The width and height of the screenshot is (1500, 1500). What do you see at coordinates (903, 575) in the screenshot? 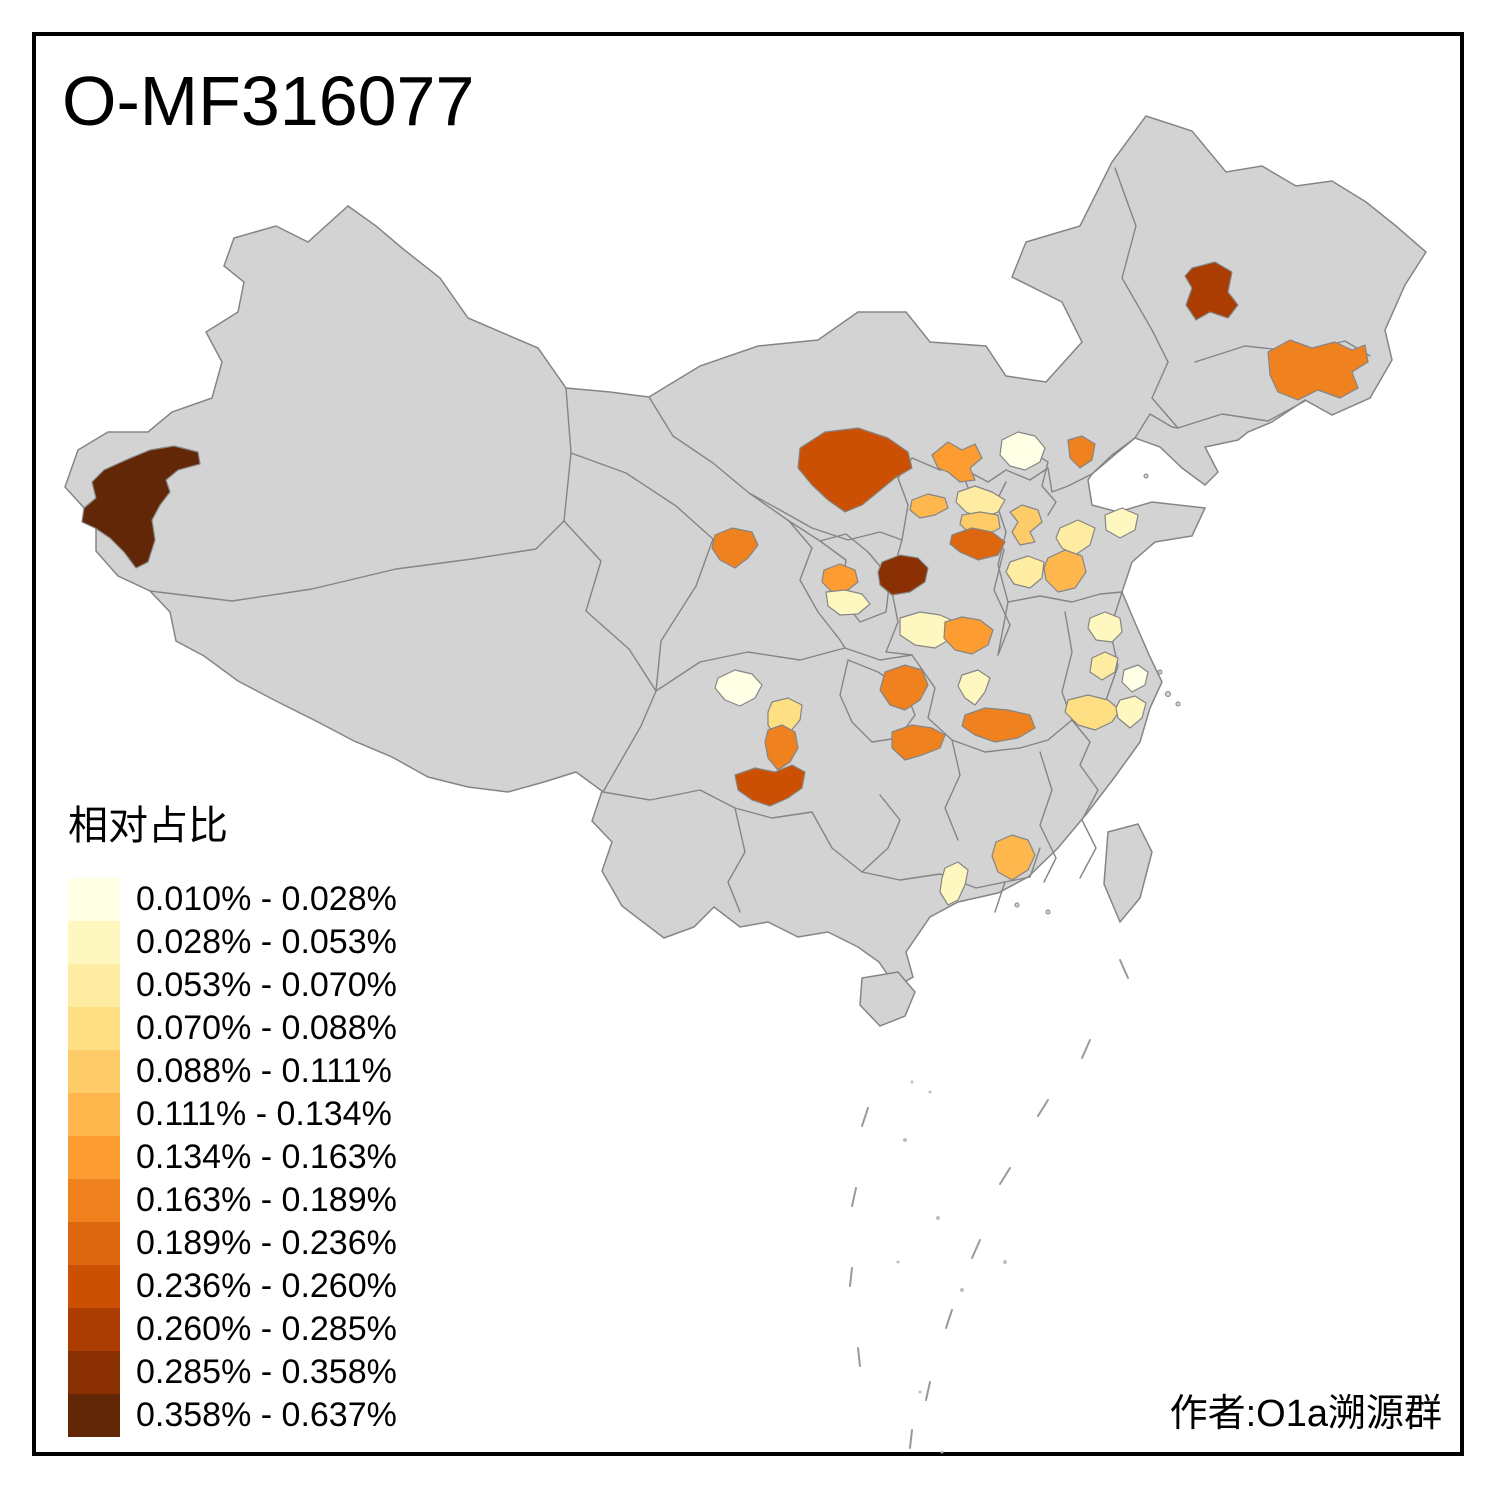
I see `map-region-shaanxi-yulin` at bounding box center [903, 575].